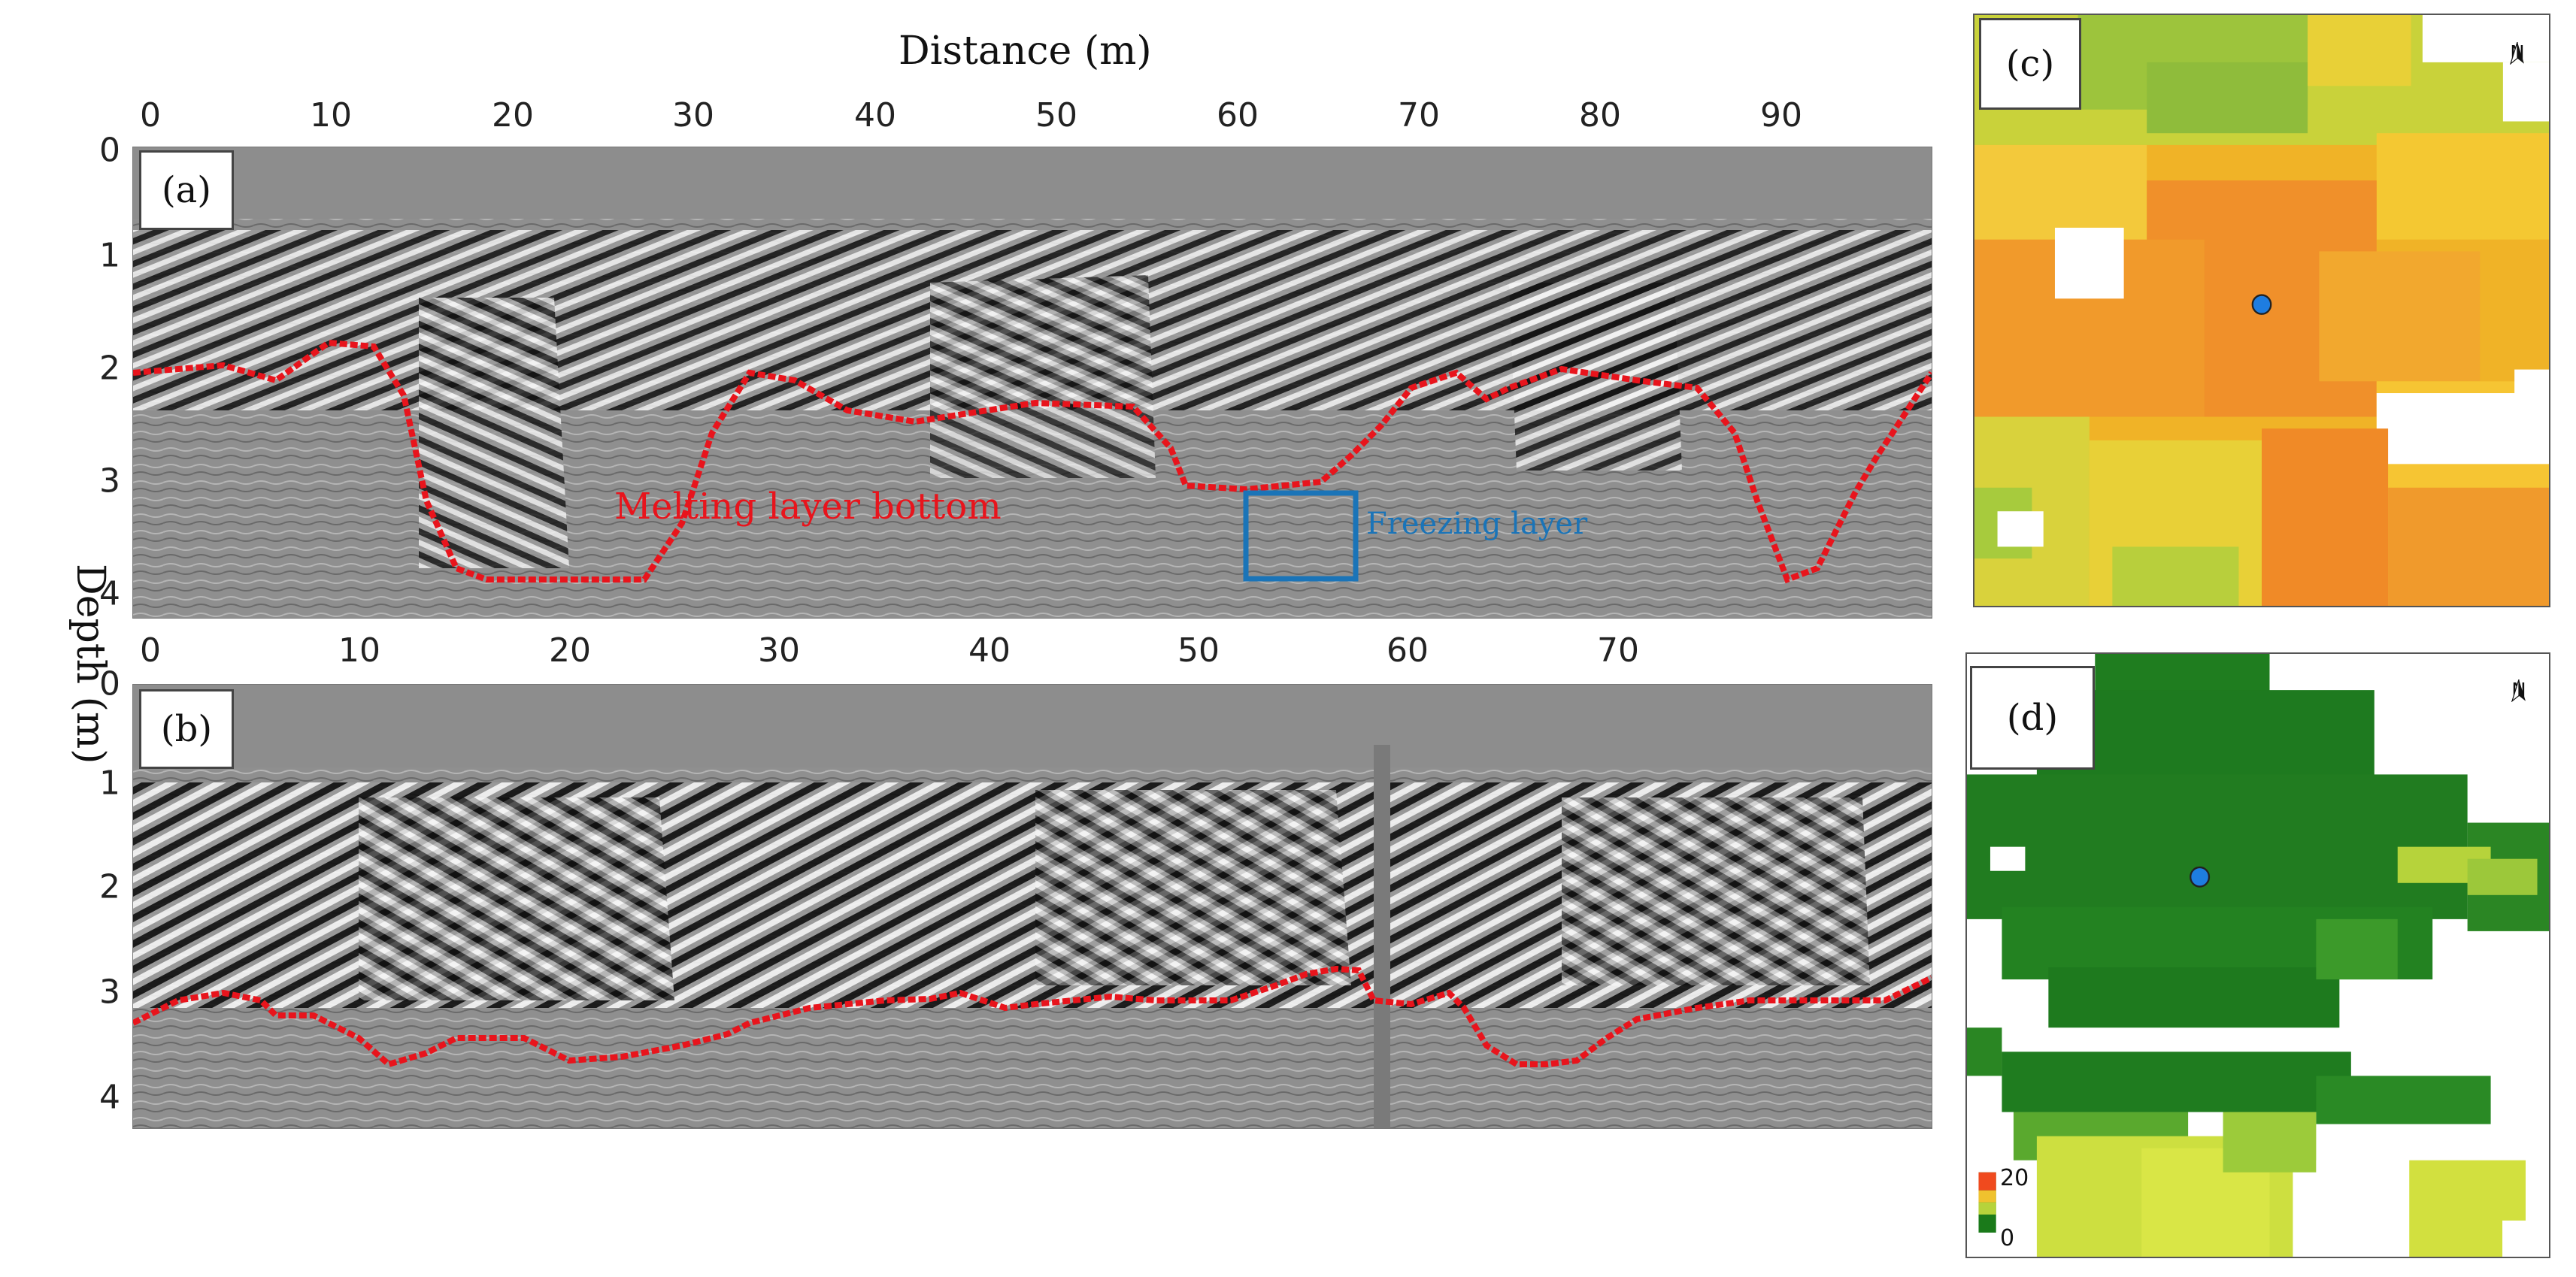 This screenshot has width=2576, height=1277. I want to click on x-tick-a: 20, so click(513, 115).